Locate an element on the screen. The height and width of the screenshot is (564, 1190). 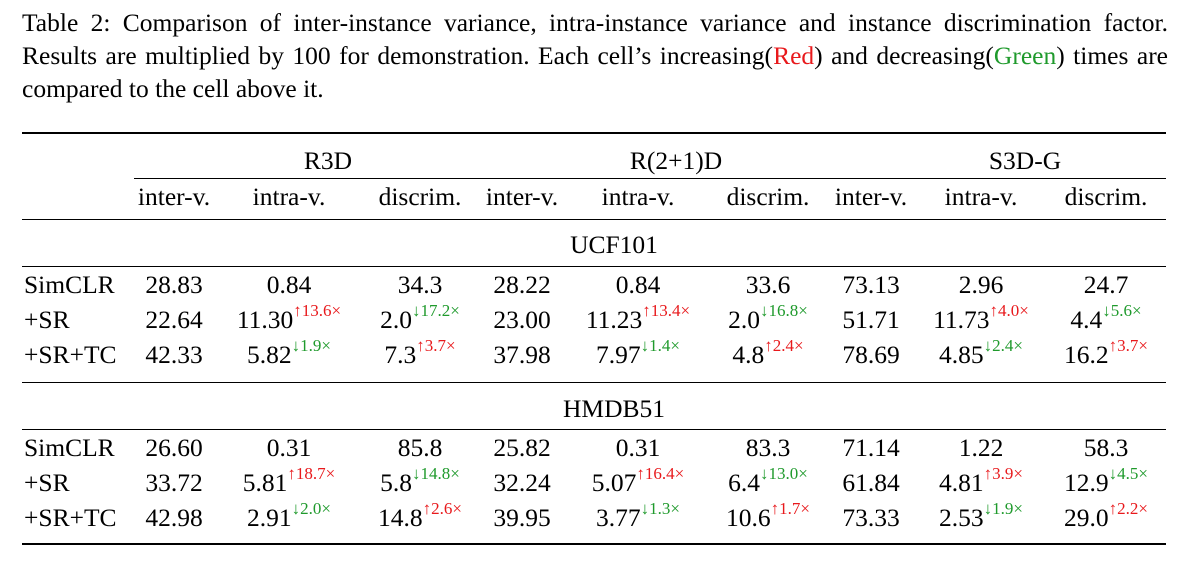
cell-value: 22.64 is located at coordinates (174, 319).